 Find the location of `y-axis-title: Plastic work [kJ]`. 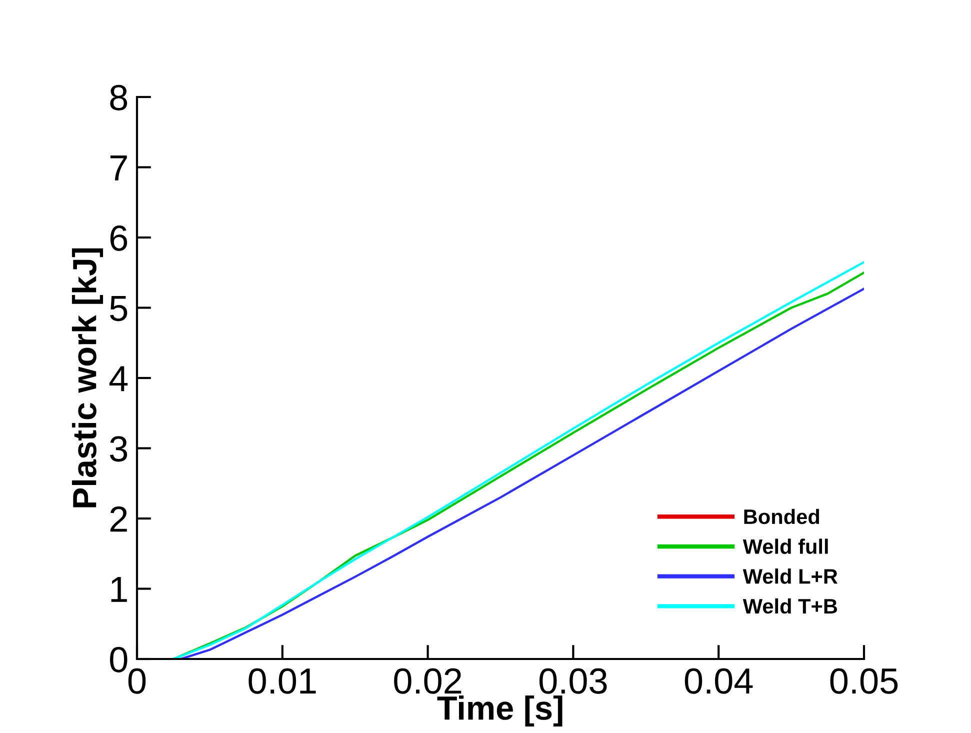

y-axis-title: Plastic work [kJ] is located at coordinates (88, 378).